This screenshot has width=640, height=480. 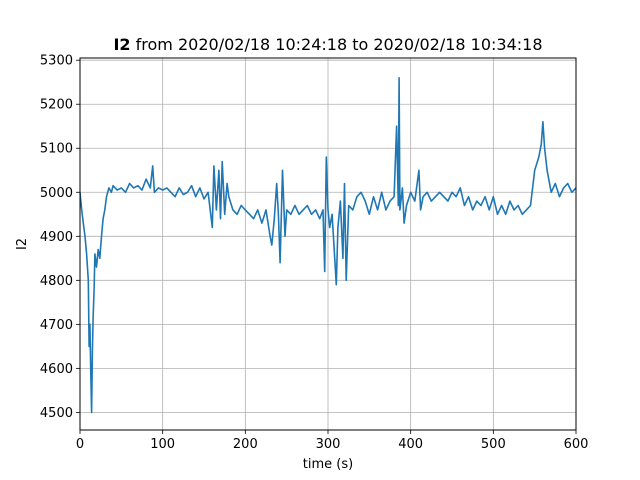 What do you see at coordinates (56, 369) in the screenshot?
I see `y-tick-label: 4600` at bounding box center [56, 369].